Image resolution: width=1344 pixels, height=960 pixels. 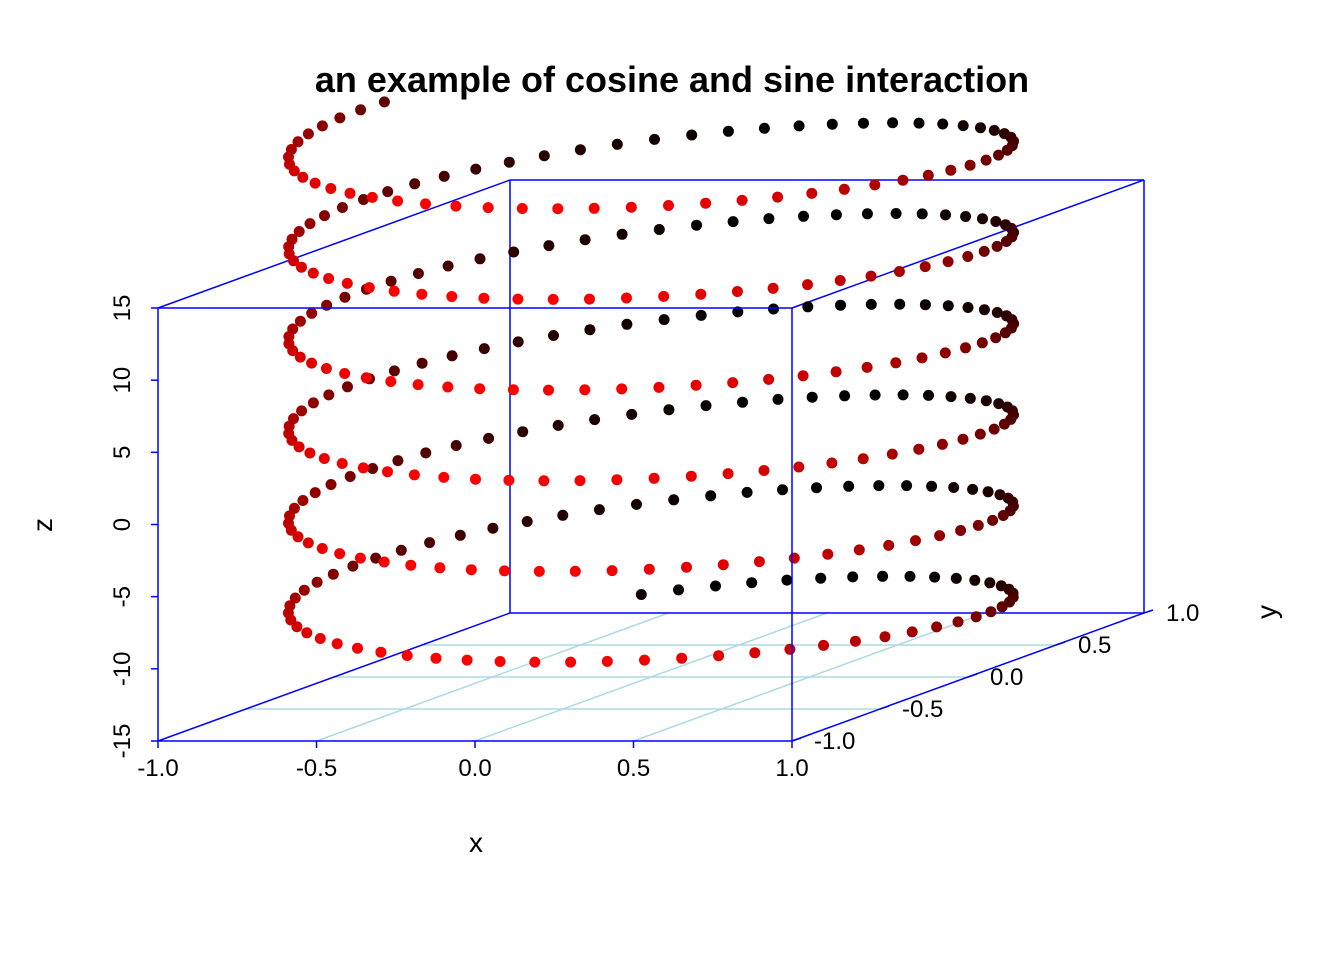 What do you see at coordinates (922, 709) in the screenshot?
I see `y-tick-label: -0.5` at bounding box center [922, 709].